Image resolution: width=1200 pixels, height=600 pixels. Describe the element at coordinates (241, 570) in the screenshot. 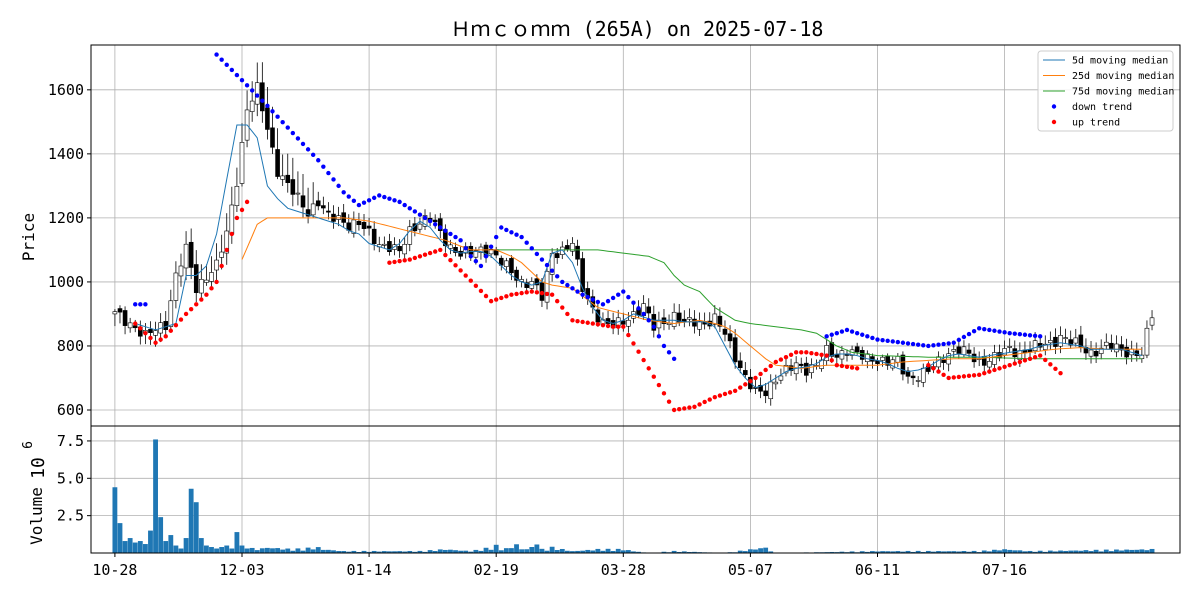

I see `x-tick-label: 12-03` at that location.